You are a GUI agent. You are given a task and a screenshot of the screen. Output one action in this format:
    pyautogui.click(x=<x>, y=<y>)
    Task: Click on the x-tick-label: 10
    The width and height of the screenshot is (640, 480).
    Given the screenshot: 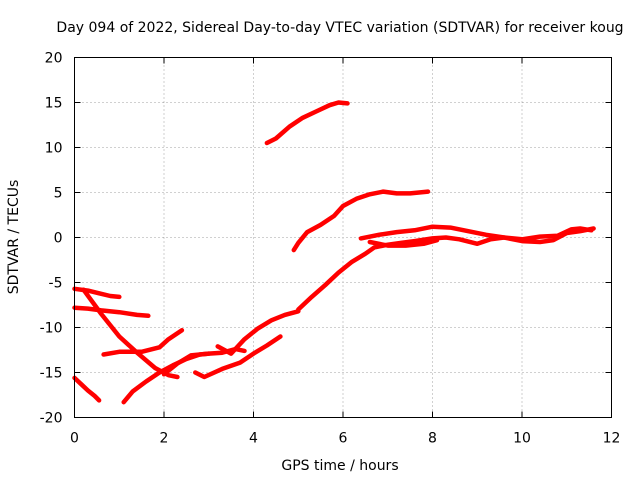 What is the action you would take?
    pyautogui.click(x=522, y=439)
    